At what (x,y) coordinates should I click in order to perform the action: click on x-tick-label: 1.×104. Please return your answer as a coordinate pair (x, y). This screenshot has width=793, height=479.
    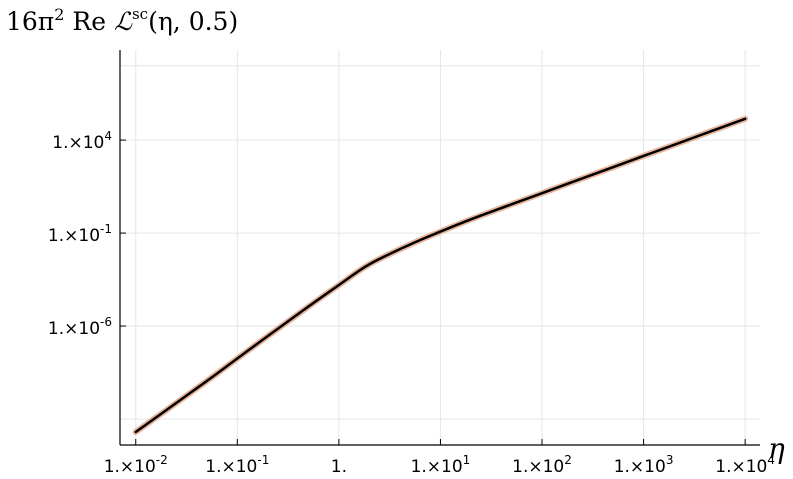
    Looking at the image, I should click on (745, 465).